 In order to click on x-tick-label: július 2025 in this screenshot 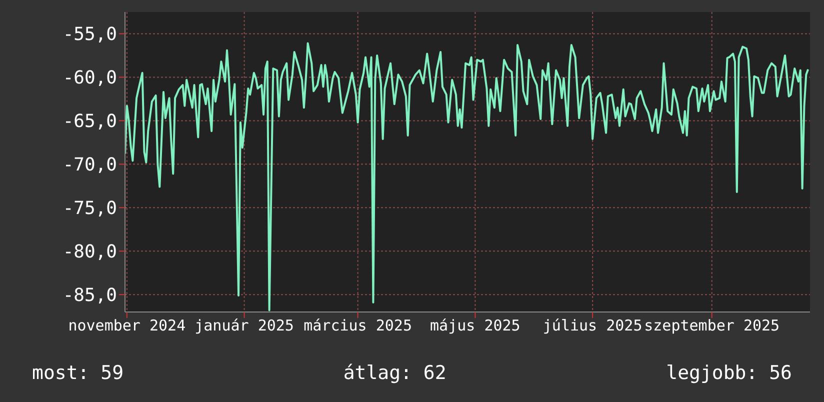, I will do `click(592, 325)`.